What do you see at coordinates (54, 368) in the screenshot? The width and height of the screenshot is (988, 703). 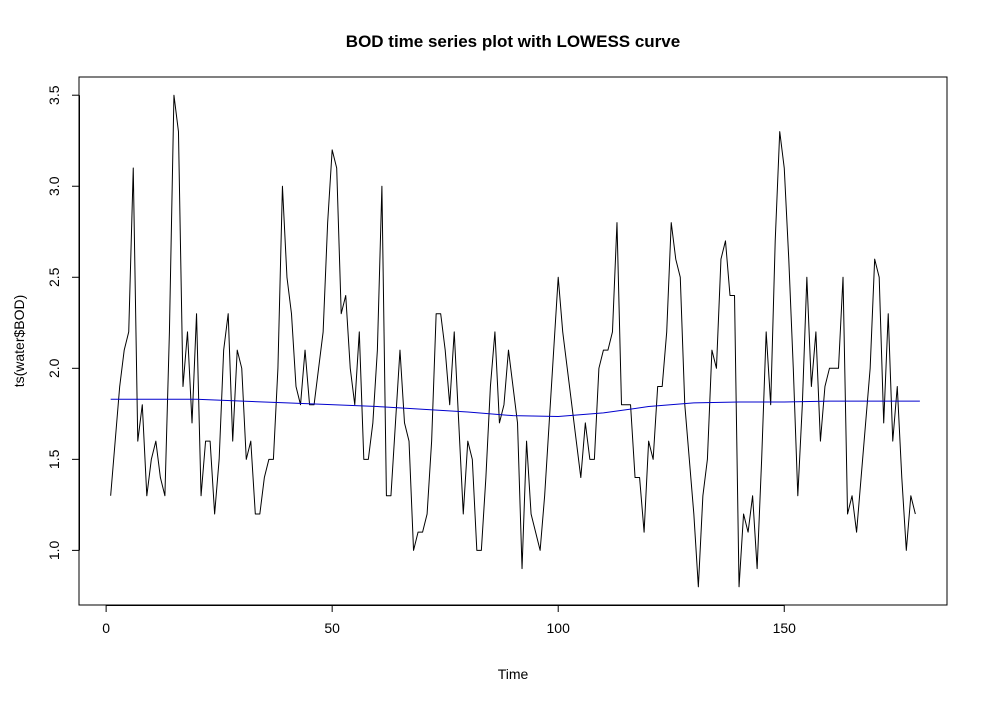 I see `y-tick-label: 2.0` at bounding box center [54, 368].